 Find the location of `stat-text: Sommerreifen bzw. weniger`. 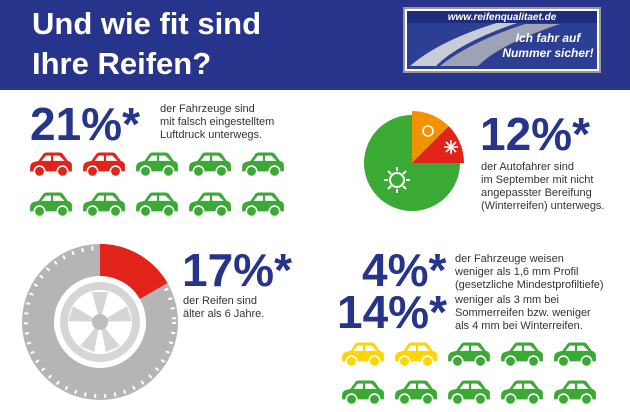

stat-text: Sommerreifen bzw. weniger is located at coordinates (523, 313).